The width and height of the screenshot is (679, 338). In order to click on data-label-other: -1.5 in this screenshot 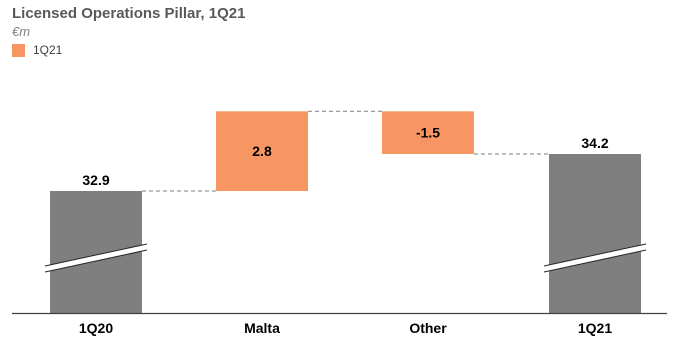, I will do `click(428, 133)`.